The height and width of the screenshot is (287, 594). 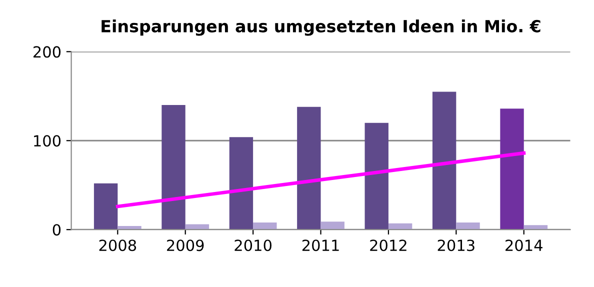 I want to click on x-tick-label: 2012, so click(x=388, y=246).